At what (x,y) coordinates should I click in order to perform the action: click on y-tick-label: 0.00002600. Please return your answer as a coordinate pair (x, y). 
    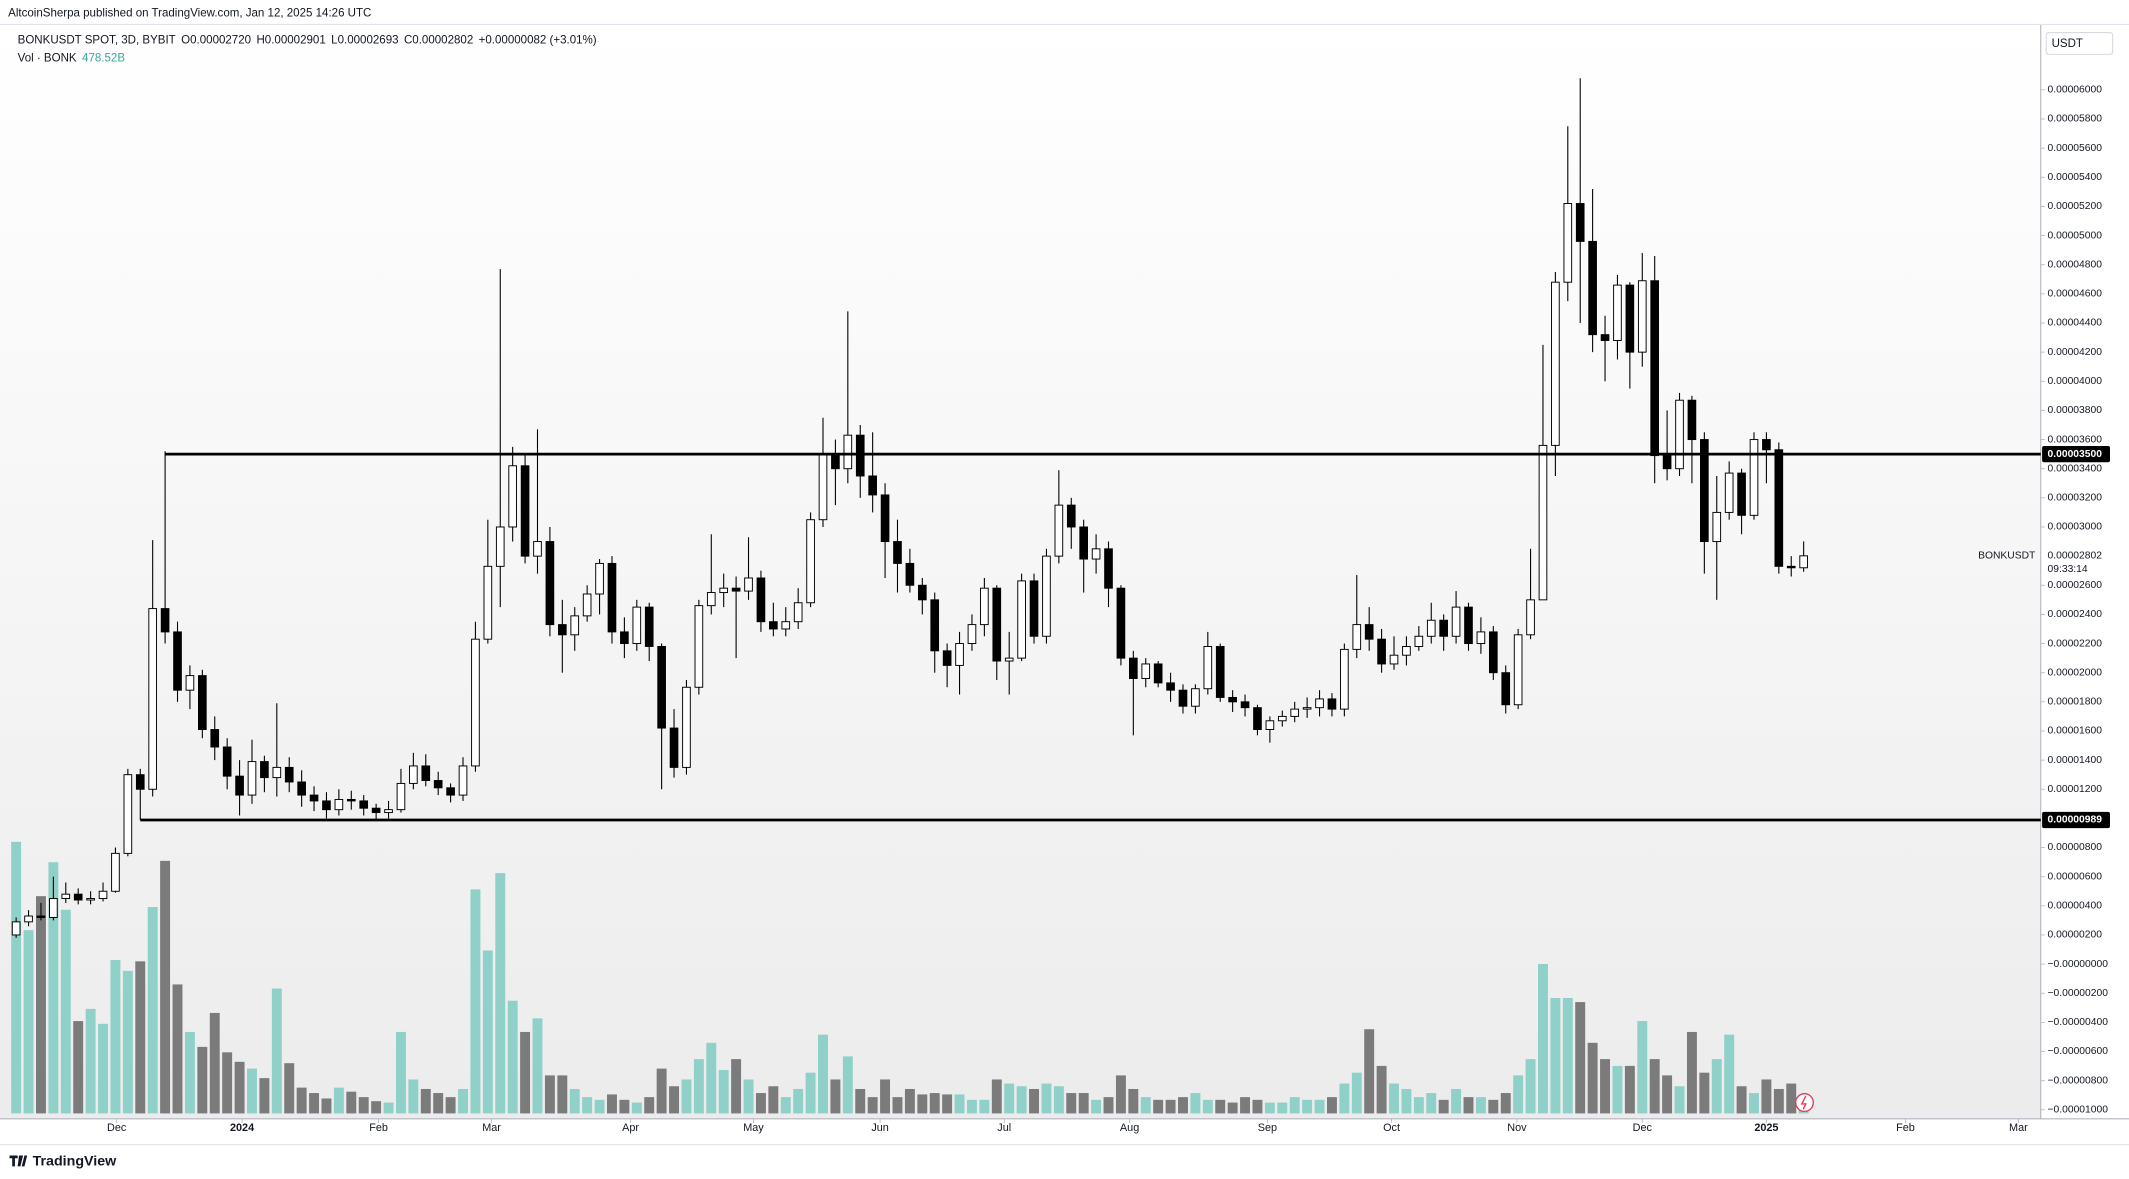
    Looking at the image, I should click on (2075, 585).